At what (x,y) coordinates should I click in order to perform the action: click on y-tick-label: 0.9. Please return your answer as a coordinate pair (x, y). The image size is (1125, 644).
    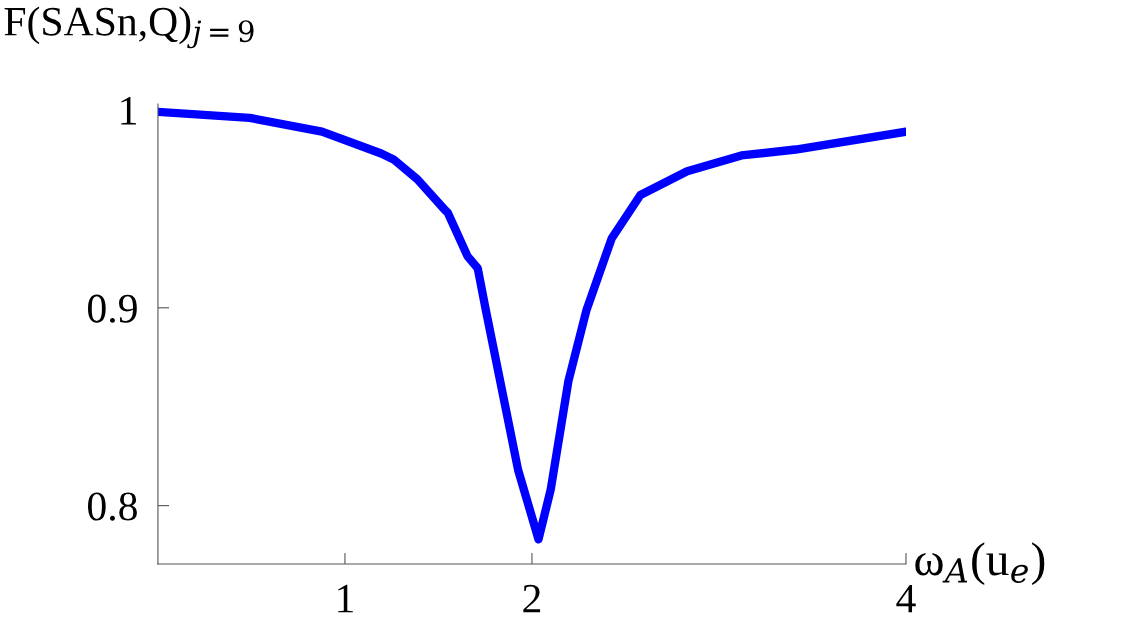
    Looking at the image, I should click on (112, 308).